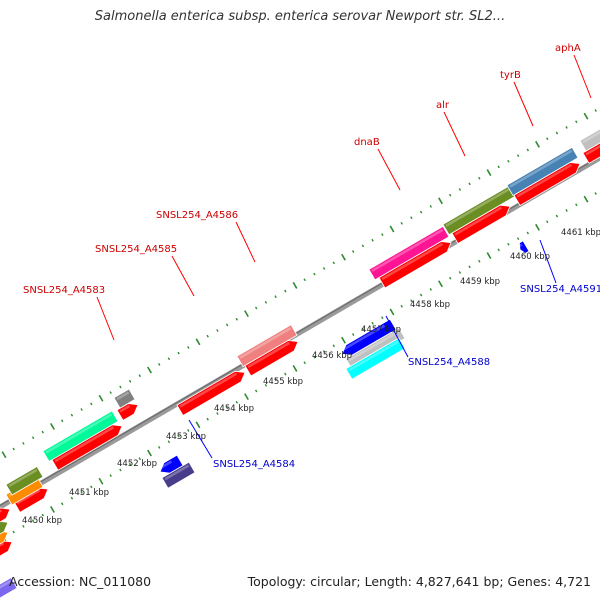  I want to click on feature-blue-a4588, so click(369, 337).